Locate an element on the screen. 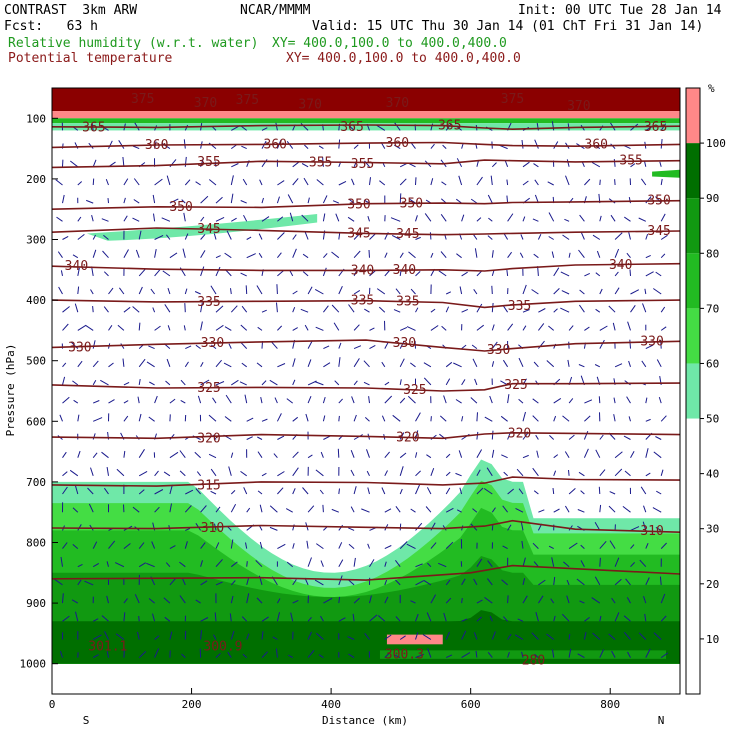 The image size is (740, 740). humidity-patch is located at coordinates (523, 654).